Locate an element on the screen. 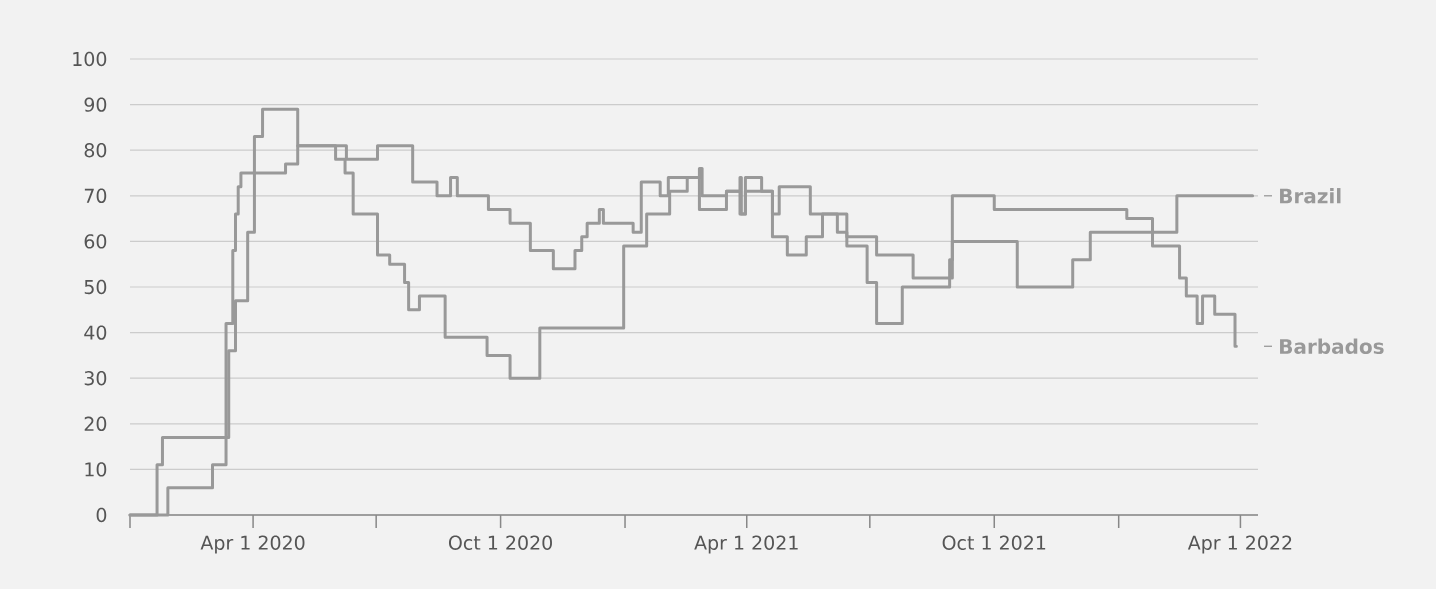 Image resolution: width=1436 pixels, height=589 pixels. x-tick-label: Oct 1 2021 is located at coordinates (994, 542).